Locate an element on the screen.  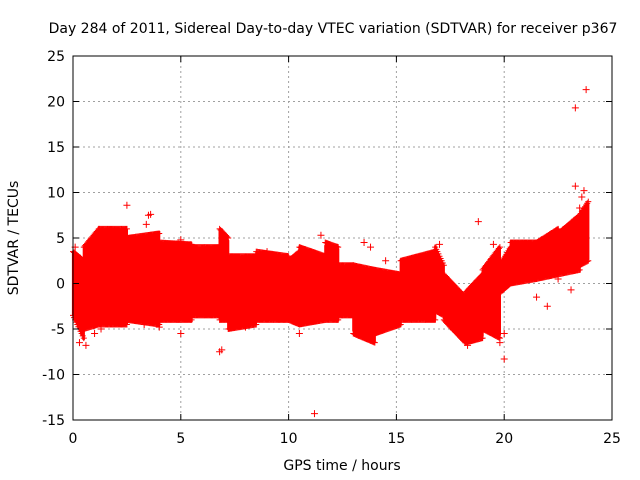
y-tick-label: -15 is located at coordinates (53, 421).